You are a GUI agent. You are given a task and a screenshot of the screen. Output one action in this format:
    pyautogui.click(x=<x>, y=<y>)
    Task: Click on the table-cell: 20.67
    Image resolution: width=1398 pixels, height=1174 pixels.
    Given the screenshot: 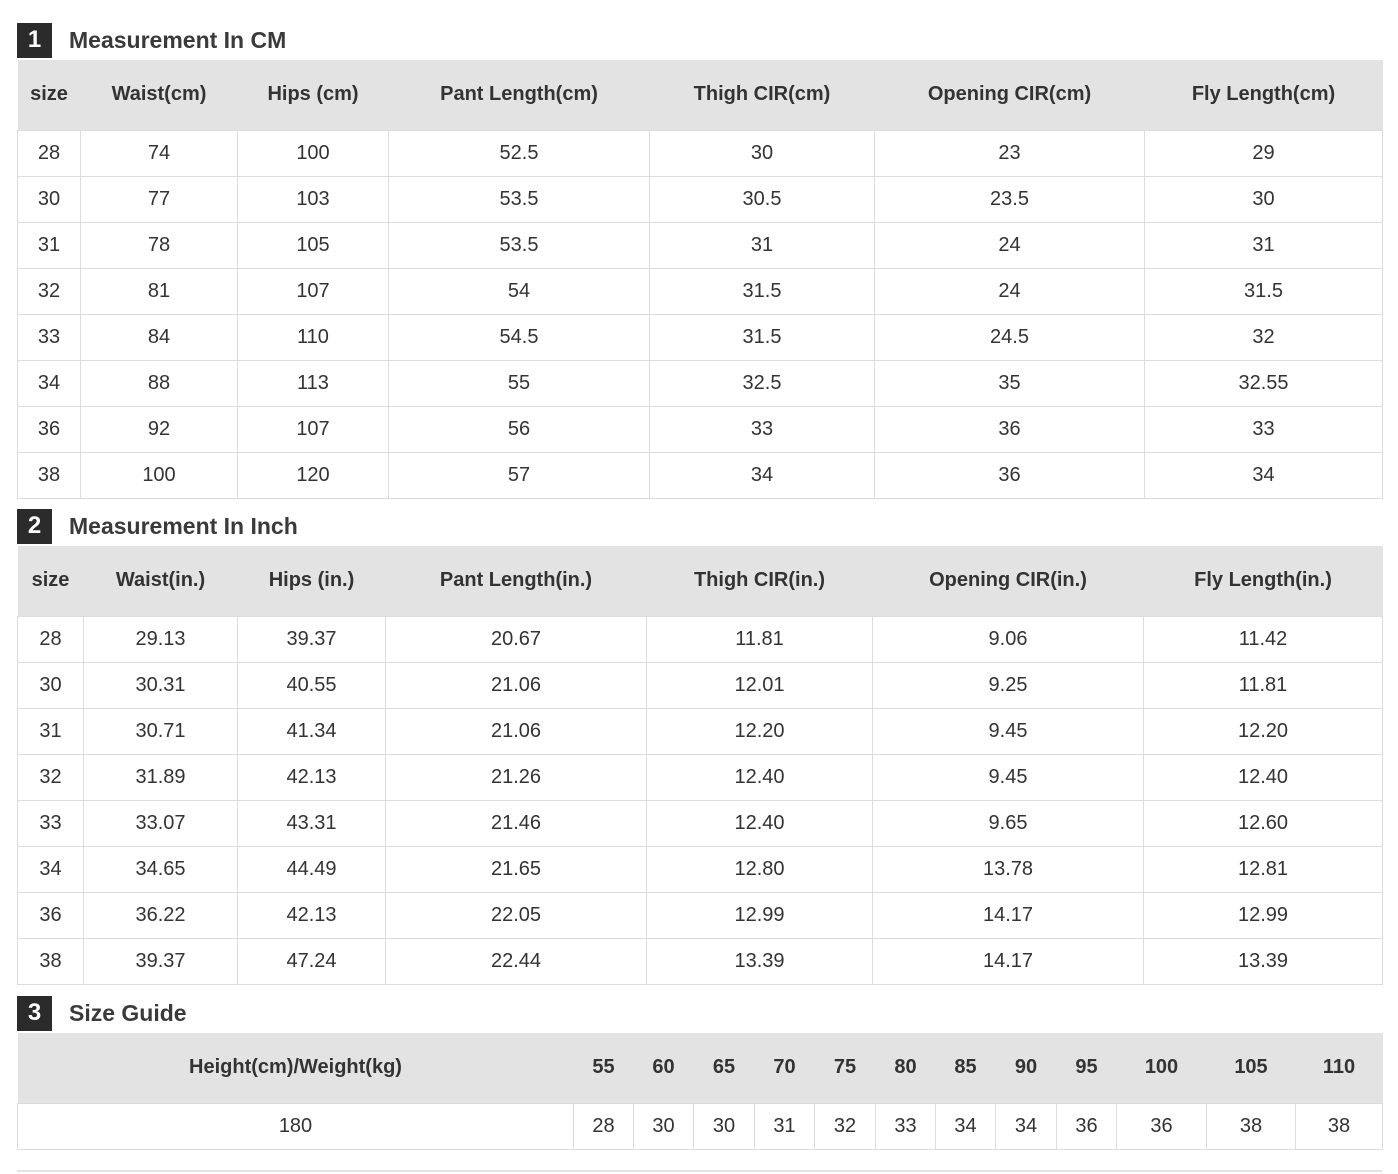 What is the action you would take?
    pyautogui.click(x=516, y=639)
    